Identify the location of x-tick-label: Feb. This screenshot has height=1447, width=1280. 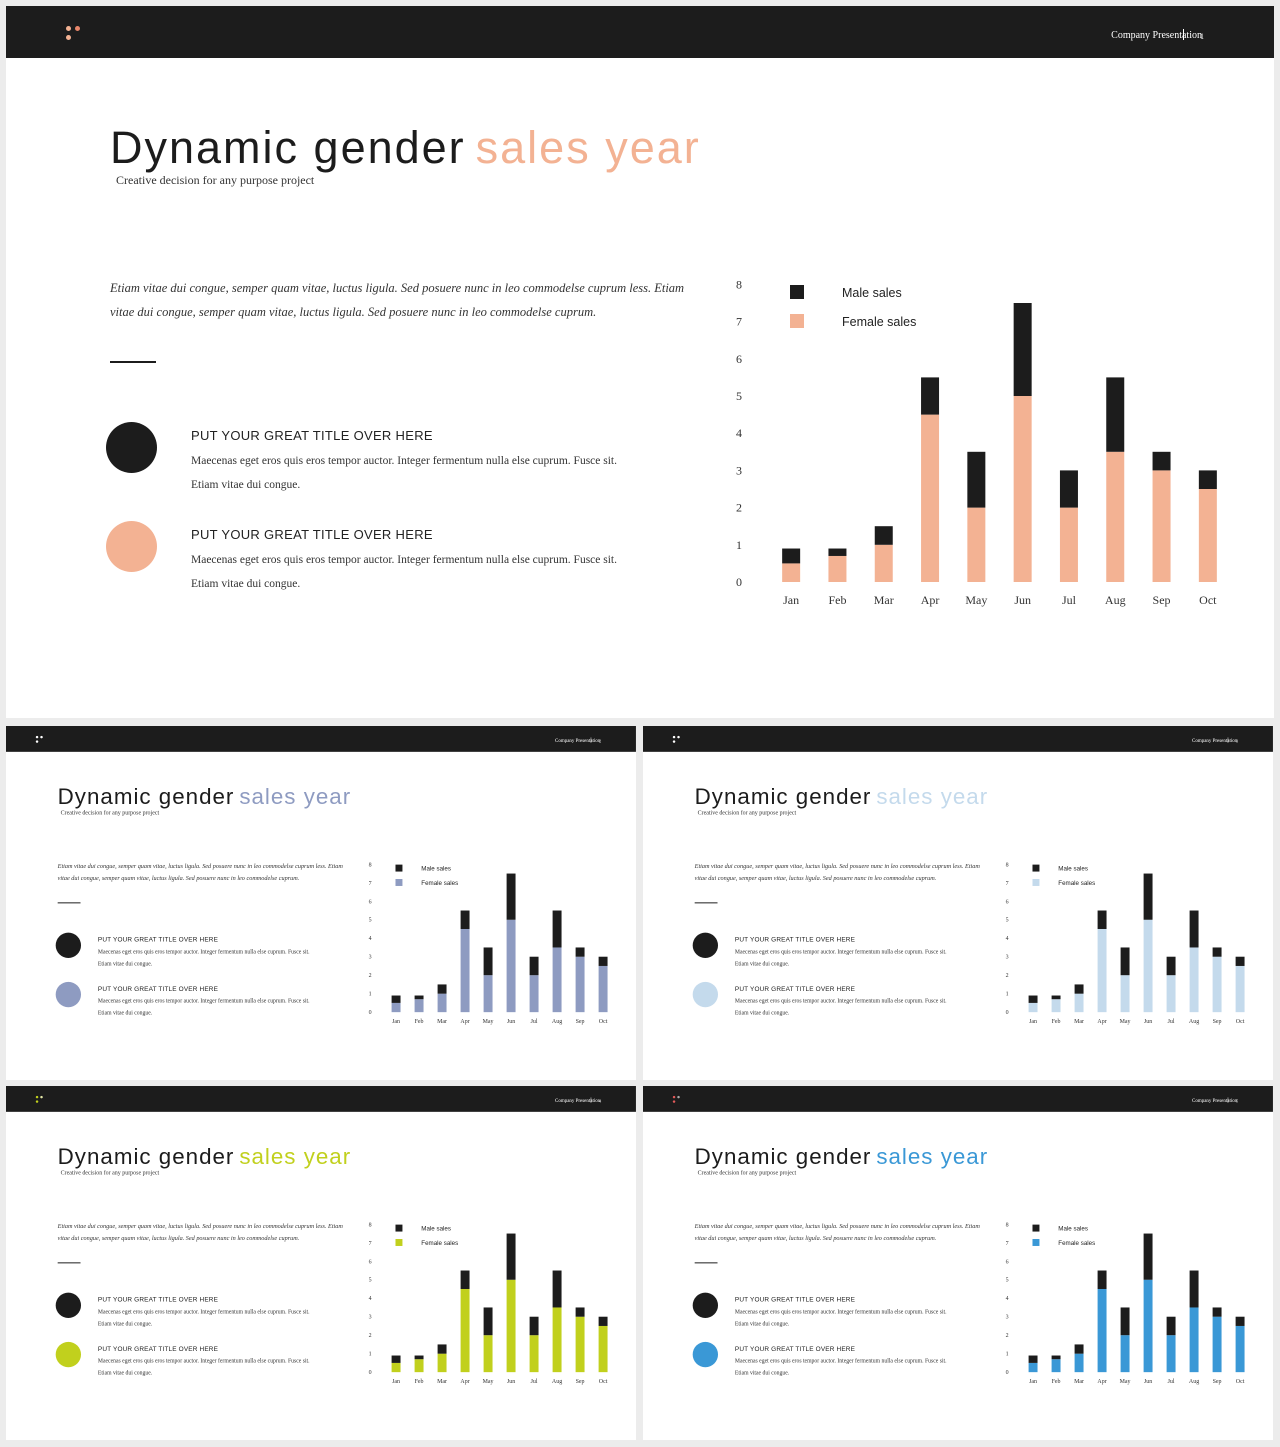
(419, 1382).